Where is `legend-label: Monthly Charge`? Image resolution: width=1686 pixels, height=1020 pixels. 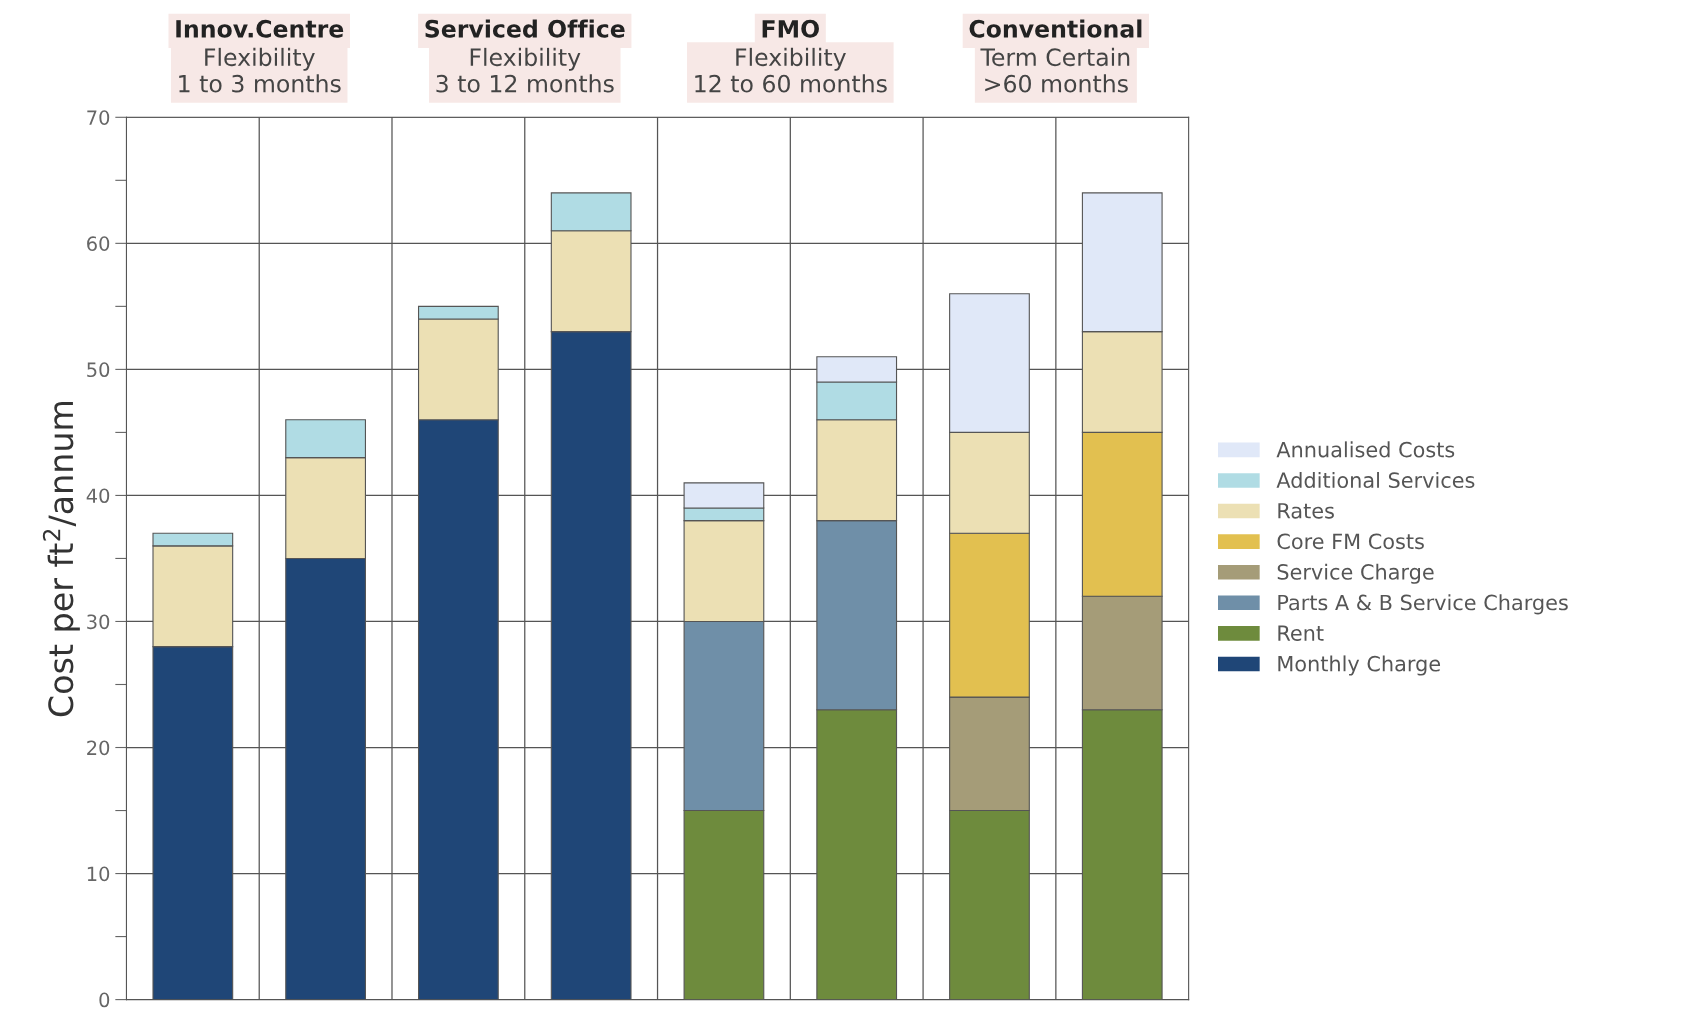
legend-label: Monthly Charge is located at coordinates (1359, 665).